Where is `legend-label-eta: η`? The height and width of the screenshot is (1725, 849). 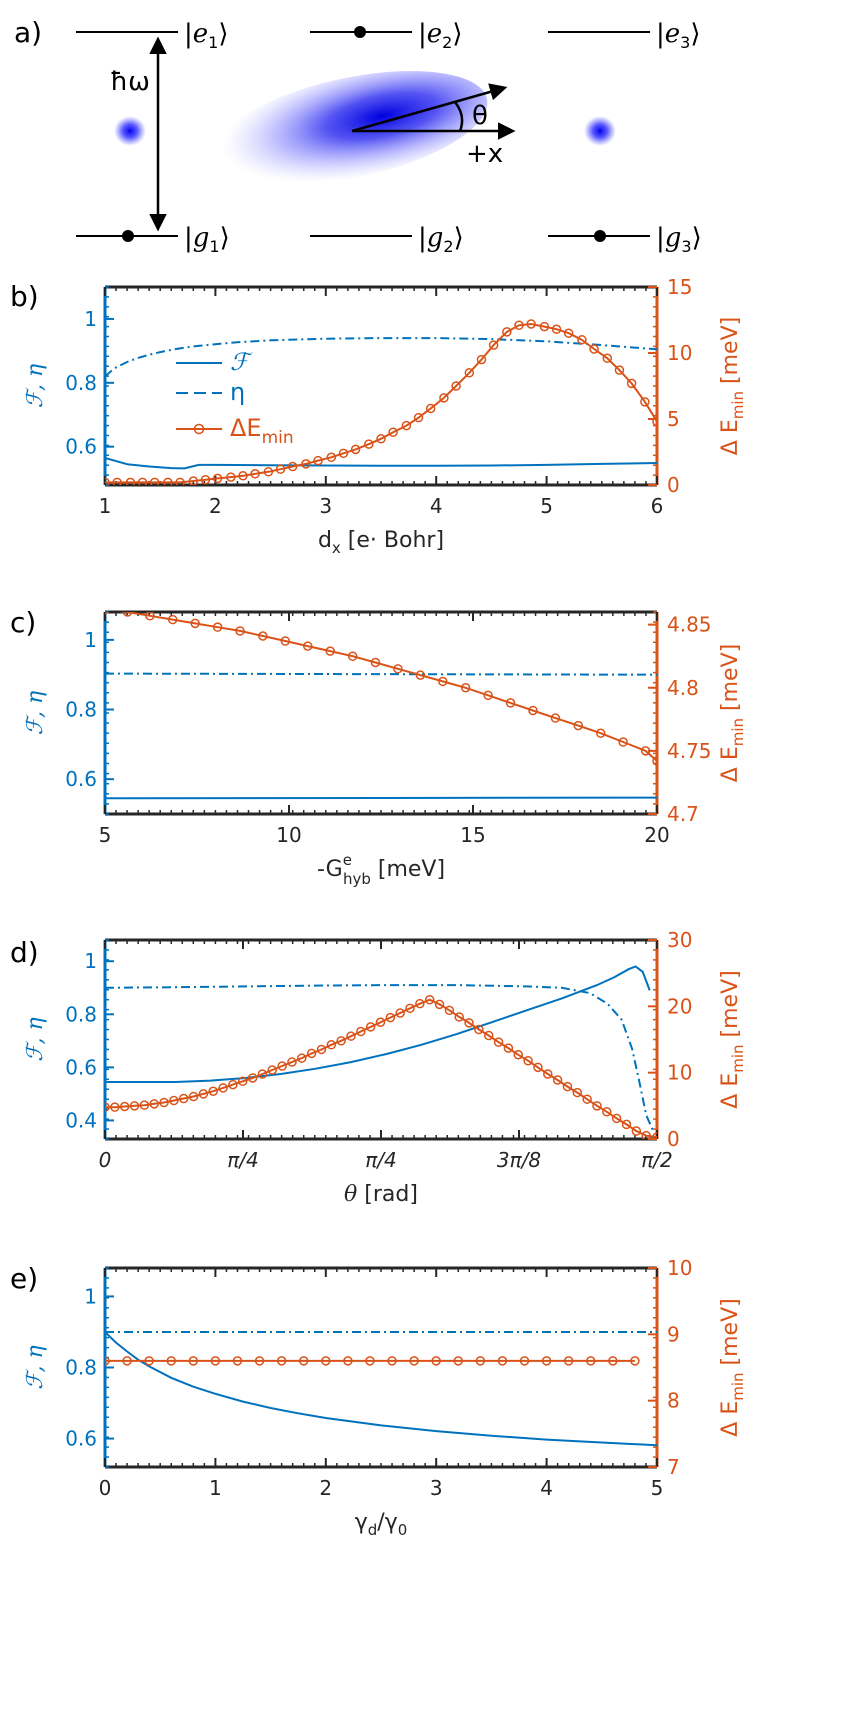
legend-label-eta: η is located at coordinates (237, 392).